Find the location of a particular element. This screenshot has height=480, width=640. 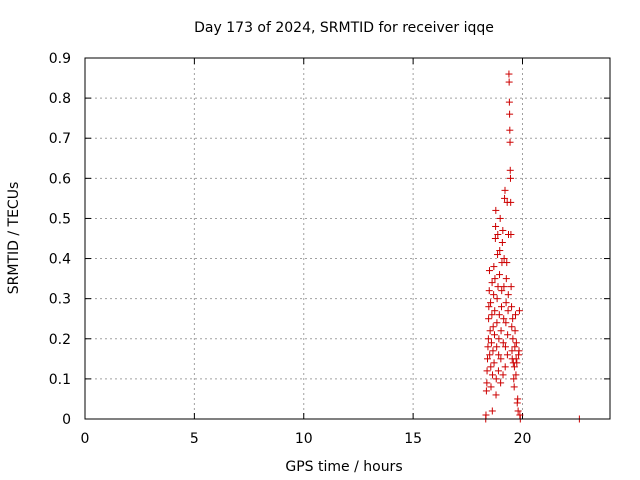

y-tick-label: 0.1 is located at coordinates (60, 380).